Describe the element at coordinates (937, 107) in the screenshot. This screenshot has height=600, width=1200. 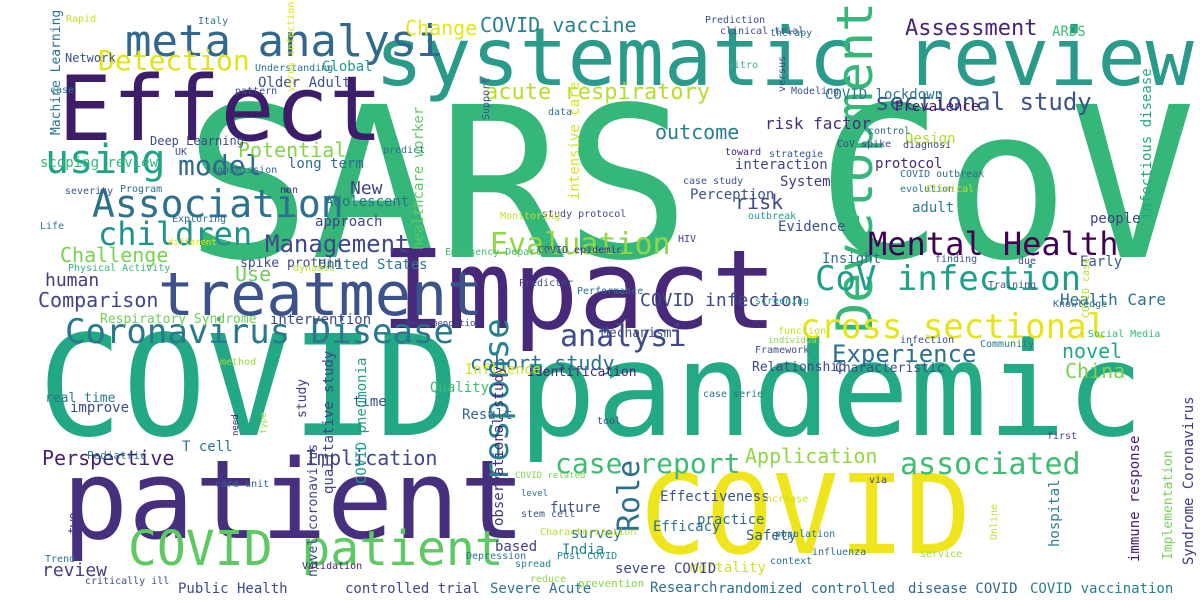
I see `word-prevalence: Prevalence` at that location.